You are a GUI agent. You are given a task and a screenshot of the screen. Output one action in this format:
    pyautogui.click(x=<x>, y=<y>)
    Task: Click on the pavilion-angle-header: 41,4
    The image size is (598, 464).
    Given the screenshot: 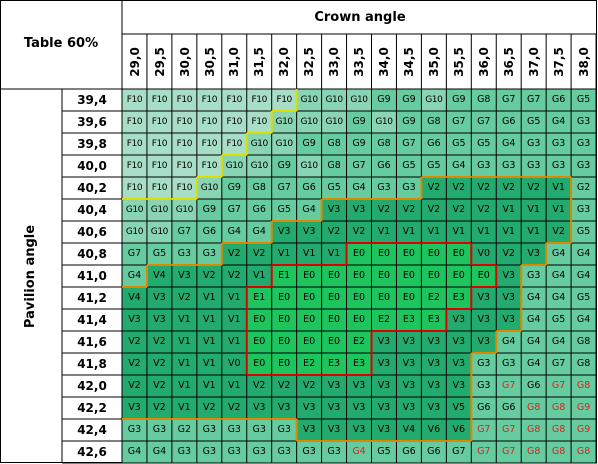 What is the action you would take?
    pyautogui.click(x=92, y=320)
    